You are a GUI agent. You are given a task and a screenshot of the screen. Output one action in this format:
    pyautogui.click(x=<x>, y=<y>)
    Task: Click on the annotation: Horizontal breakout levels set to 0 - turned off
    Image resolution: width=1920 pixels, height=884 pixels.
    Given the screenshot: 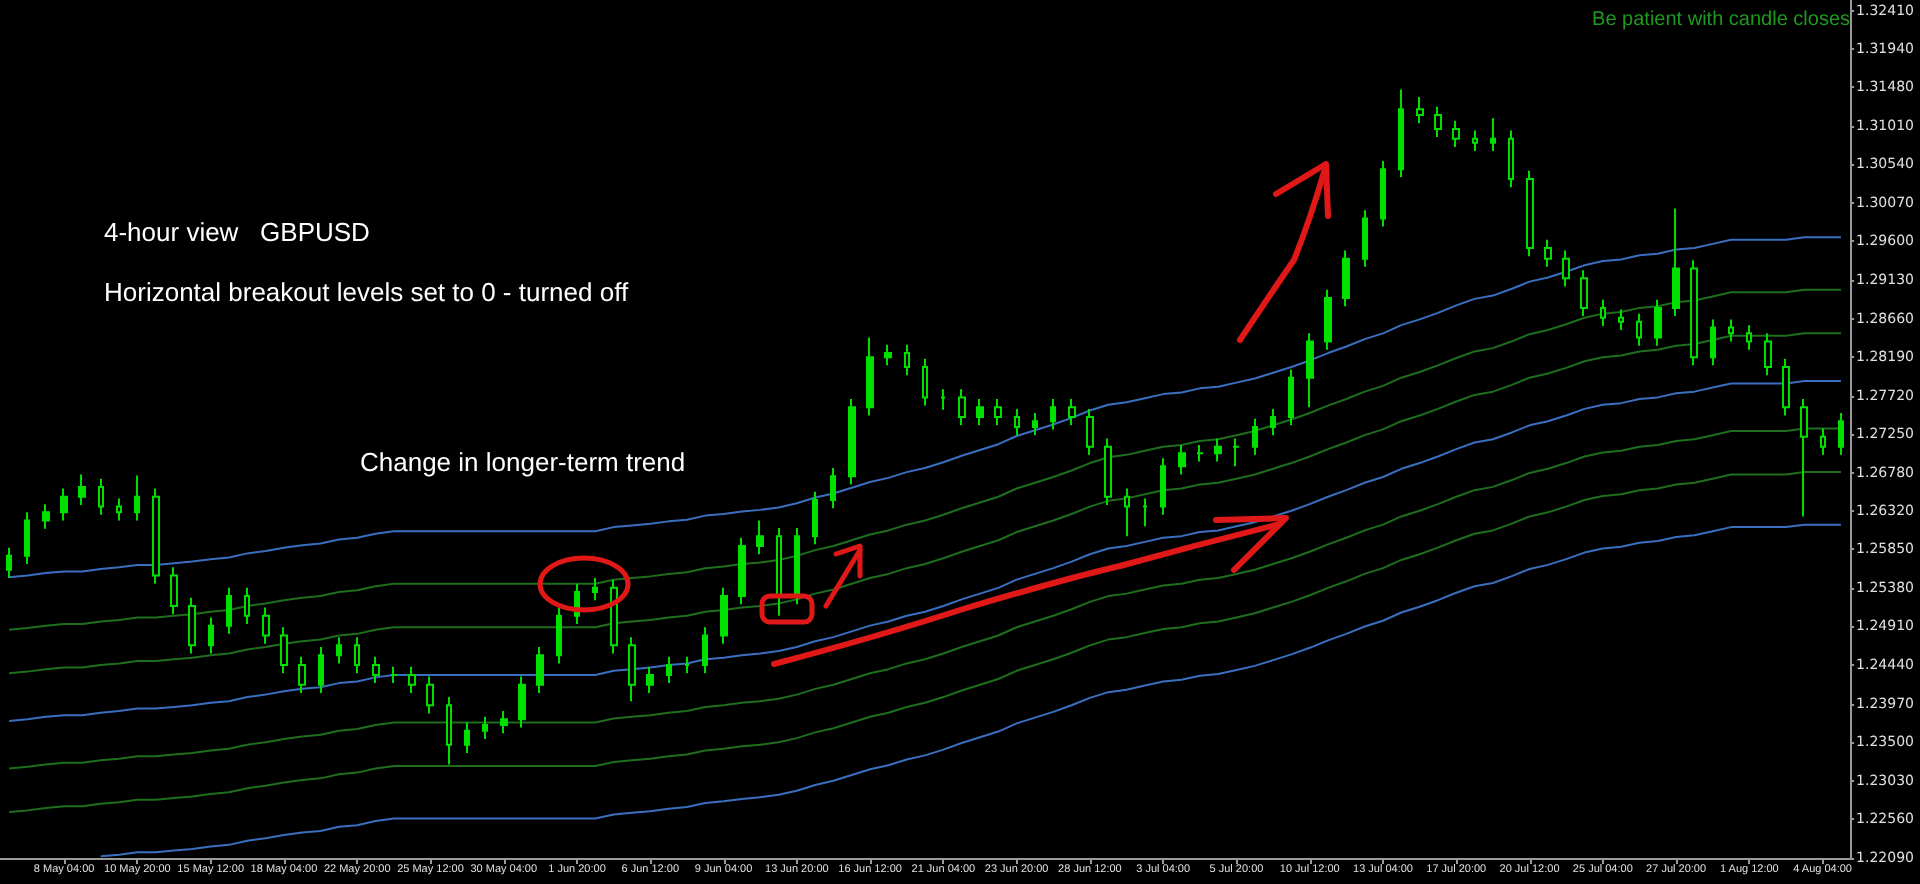 What is the action you would take?
    pyautogui.click(x=366, y=292)
    